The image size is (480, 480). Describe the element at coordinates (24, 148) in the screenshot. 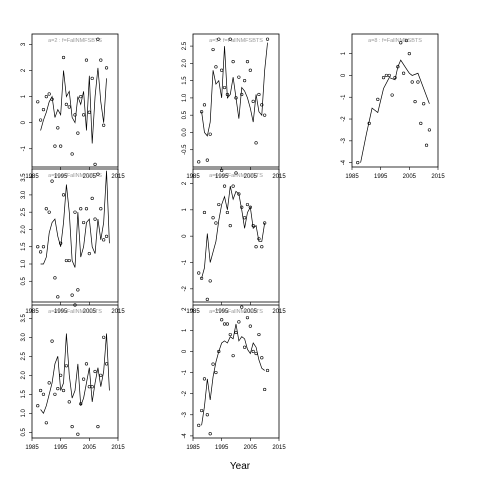

I see `y-tick-label: -1` at that location.